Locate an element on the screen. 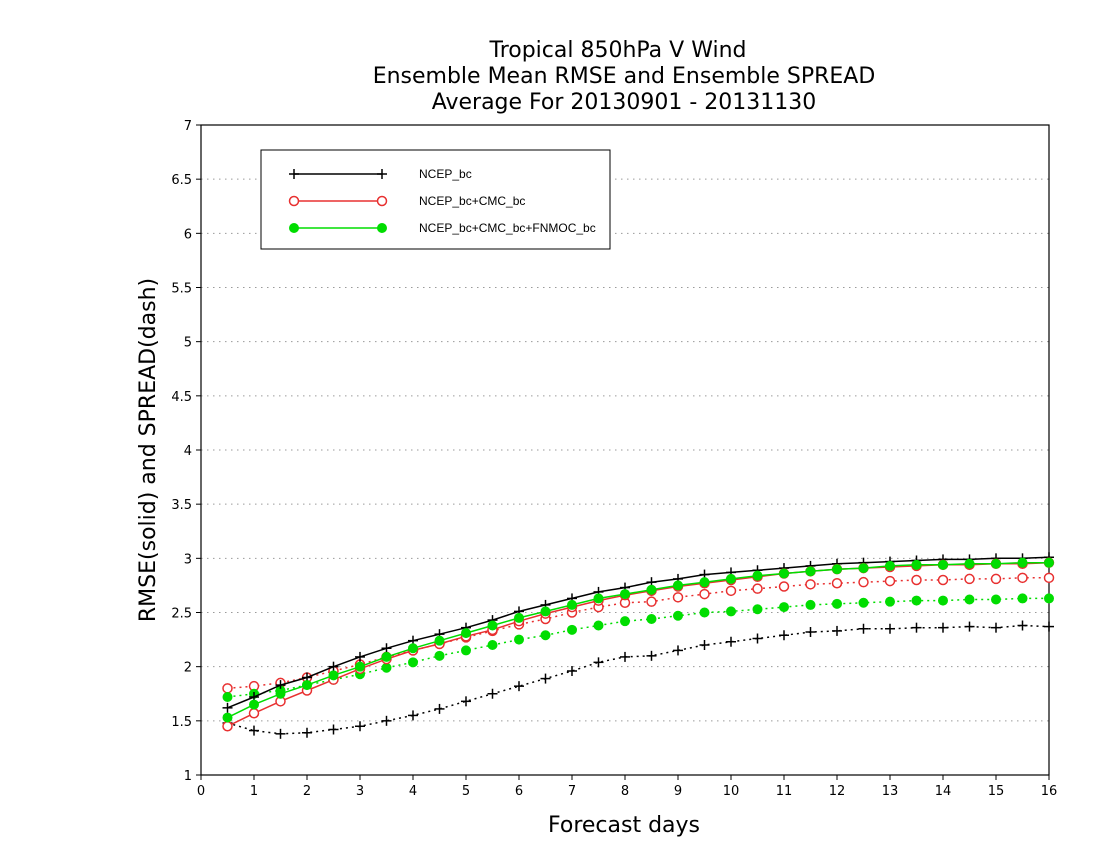 This screenshot has height=850, width=1100. y-tick-label: 3 is located at coordinates (188, 559).